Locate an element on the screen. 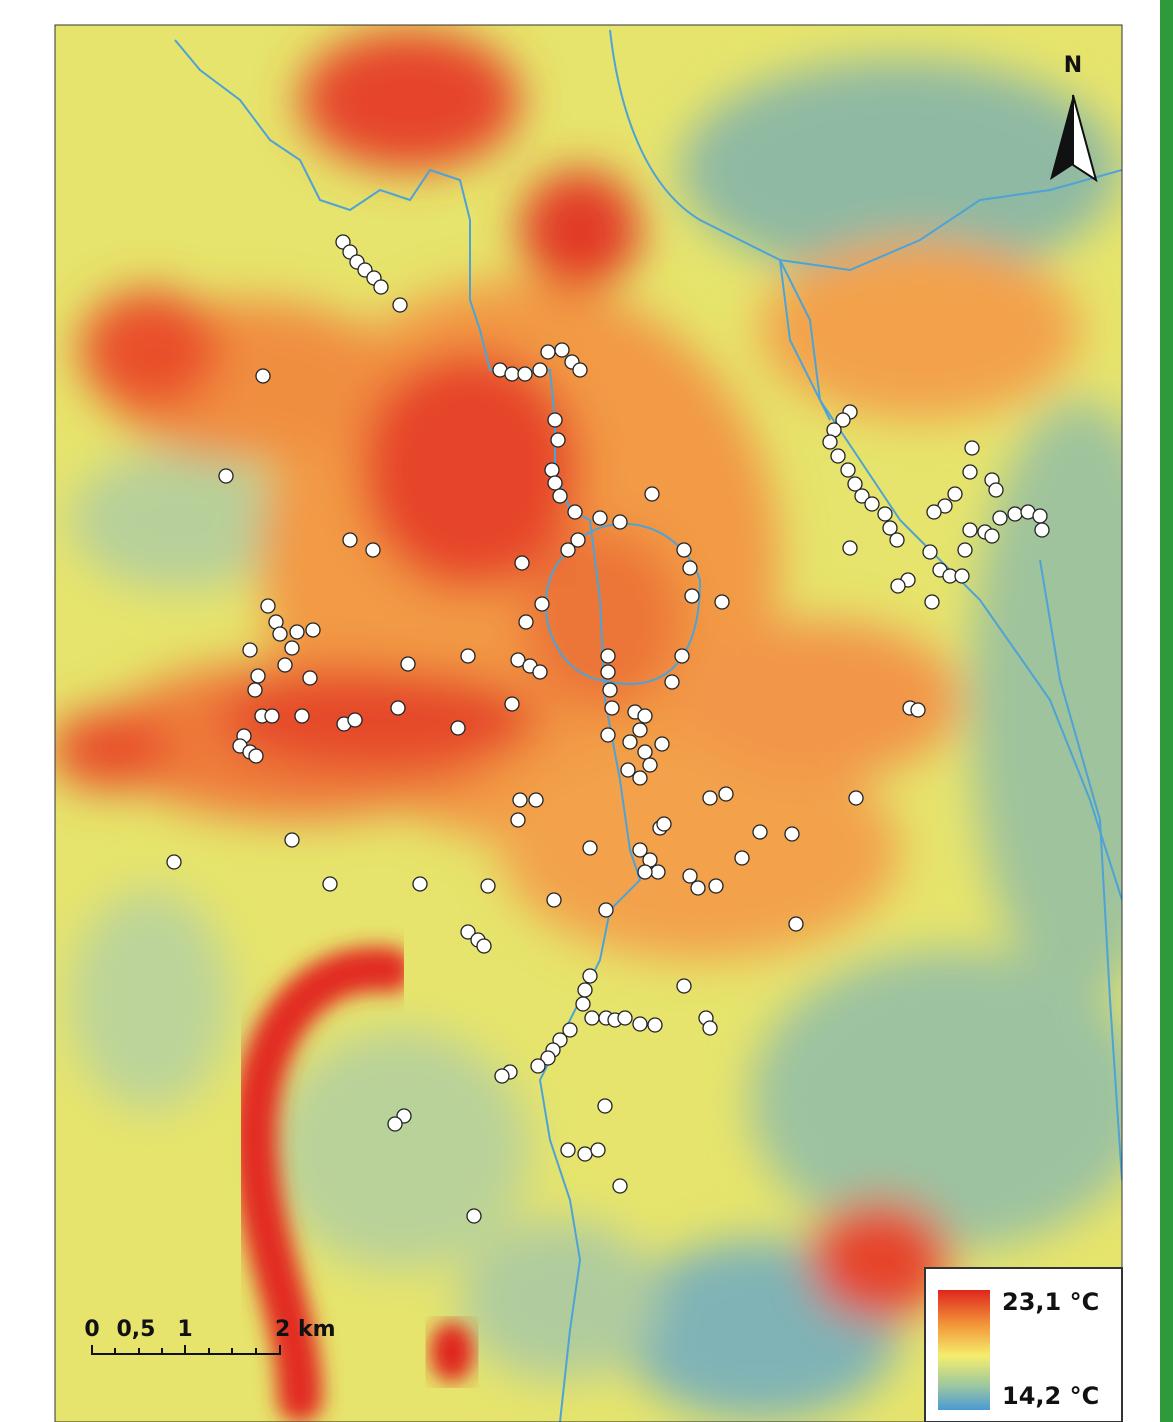 This screenshot has height=1422, width=1173. side-bar is located at coordinates (1166, 711).